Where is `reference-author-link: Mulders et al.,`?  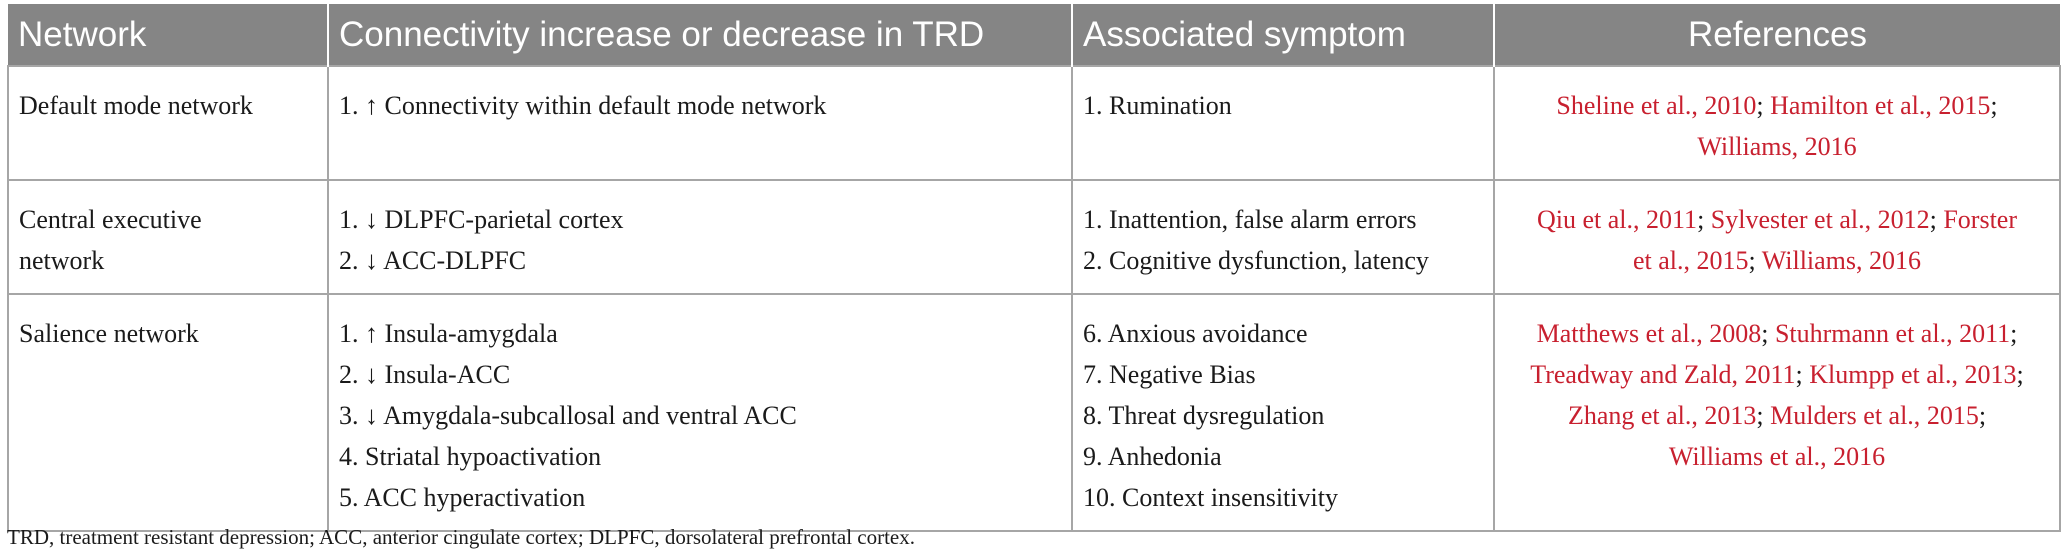
reference-author-link: Mulders et al., is located at coordinates (1845, 415).